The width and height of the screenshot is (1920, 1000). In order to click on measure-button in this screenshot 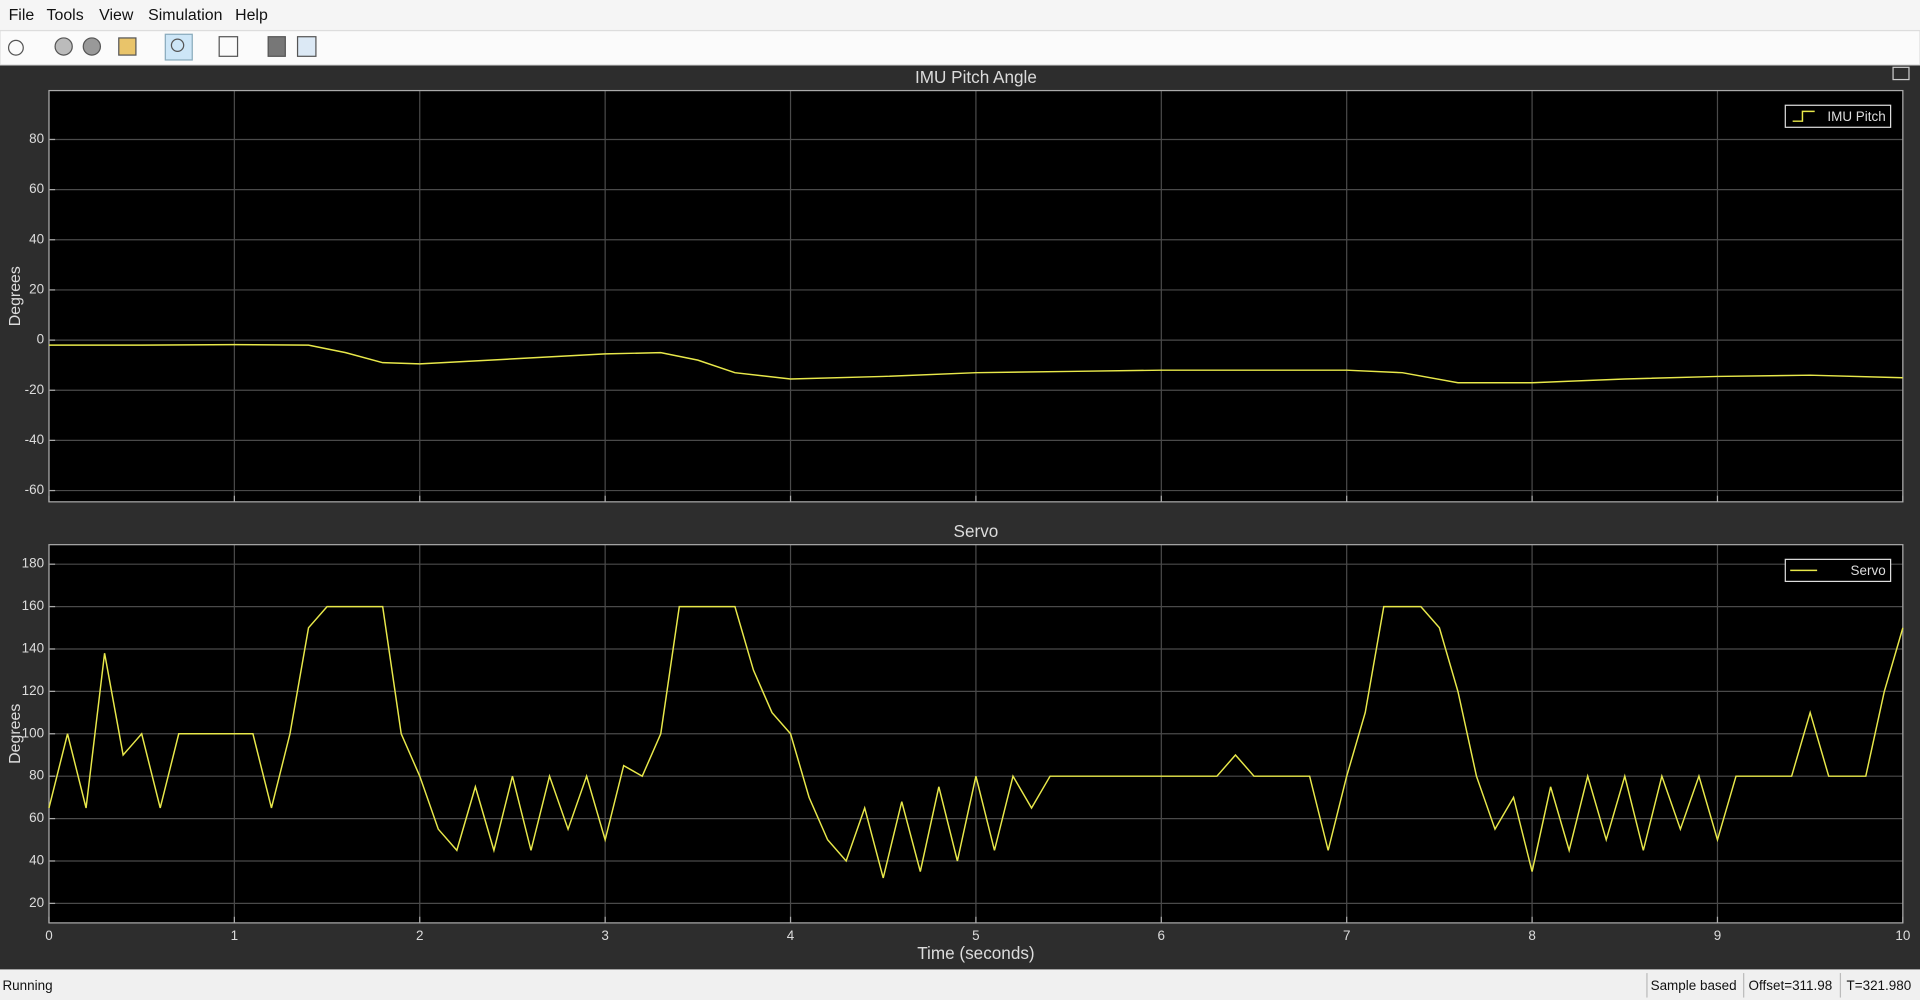, I will do `click(306, 46)`.